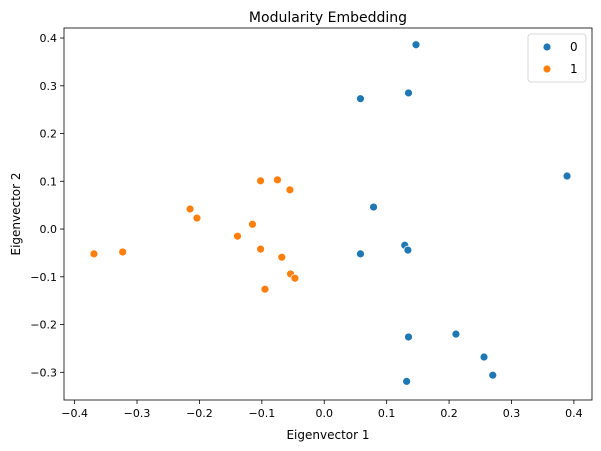 The height and width of the screenshot is (451, 601). Describe the element at coordinates (137, 413) in the screenshot. I see `x-tick-label: −0.3` at that location.